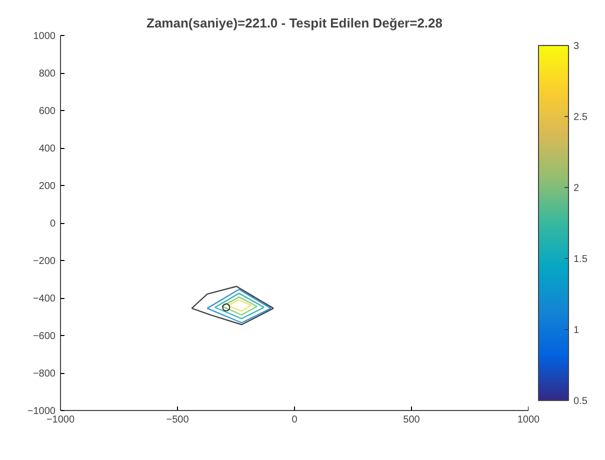 The height and width of the screenshot is (460, 605). What do you see at coordinates (44, 336) in the screenshot?
I see `y-tick-label: −600` at bounding box center [44, 336].